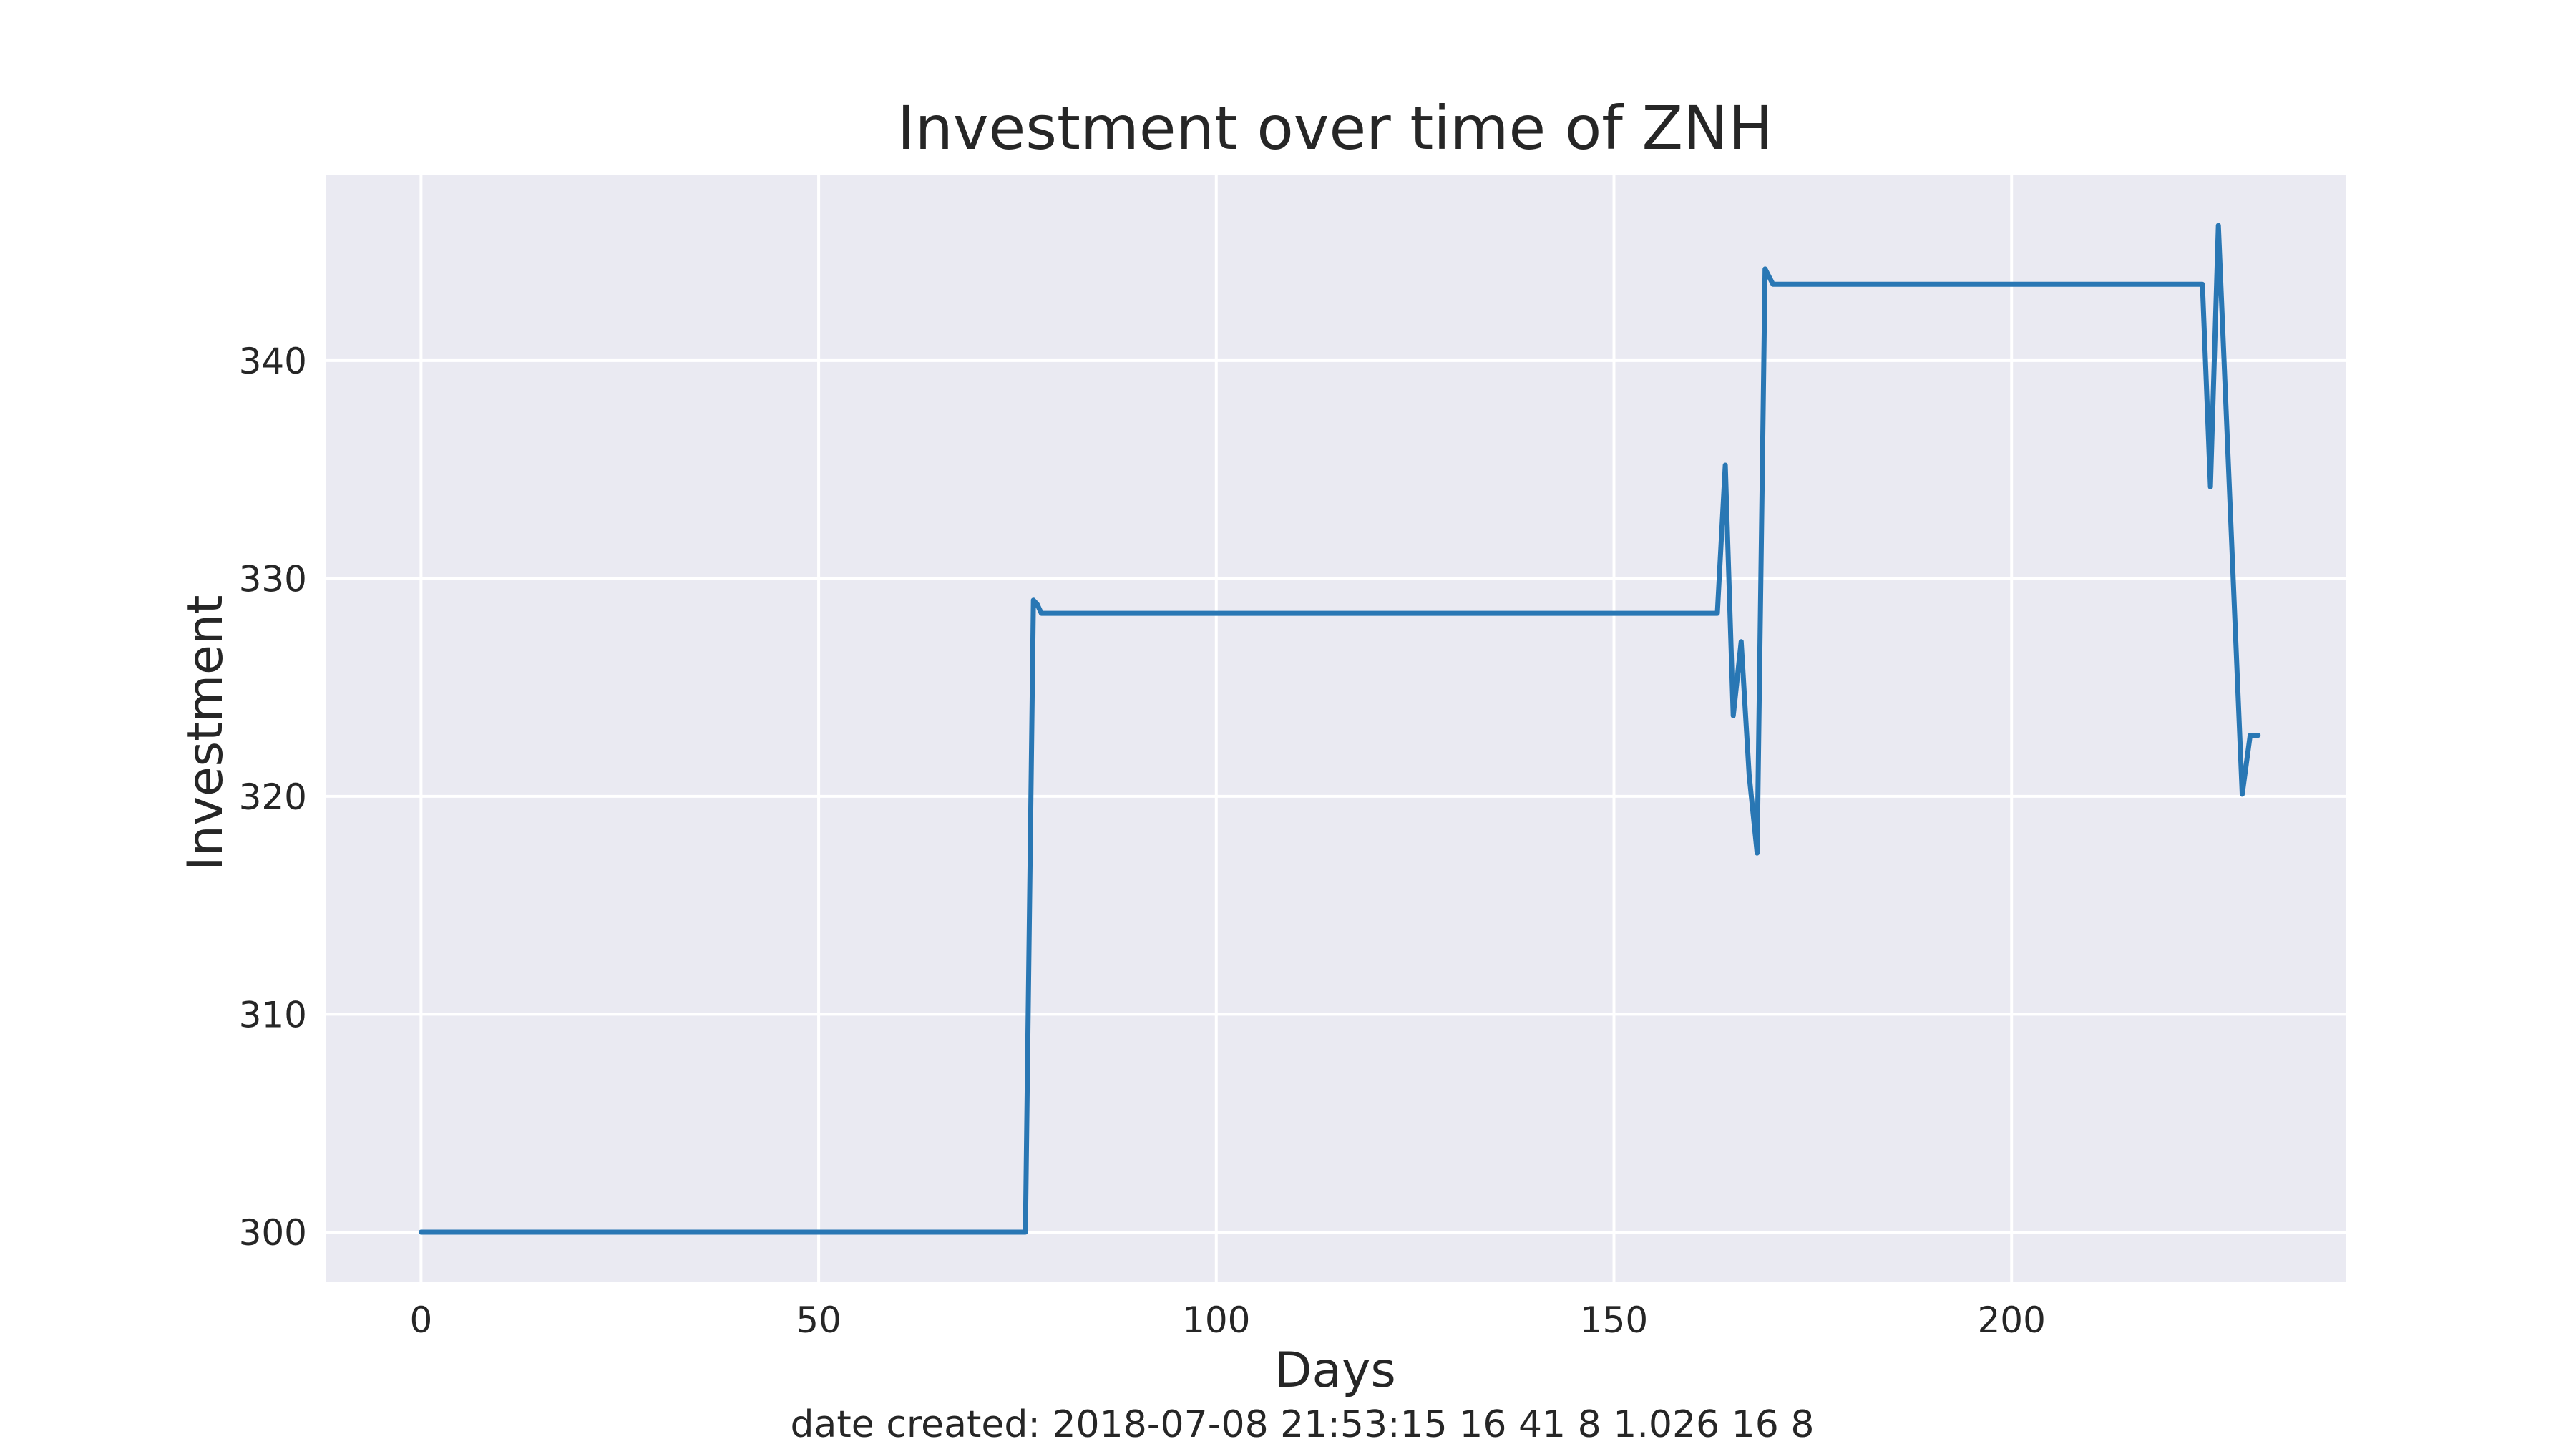 The image size is (2576, 1449). Describe the element at coordinates (818, 1320) in the screenshot. I see `x-tick-label: 50` at that location.